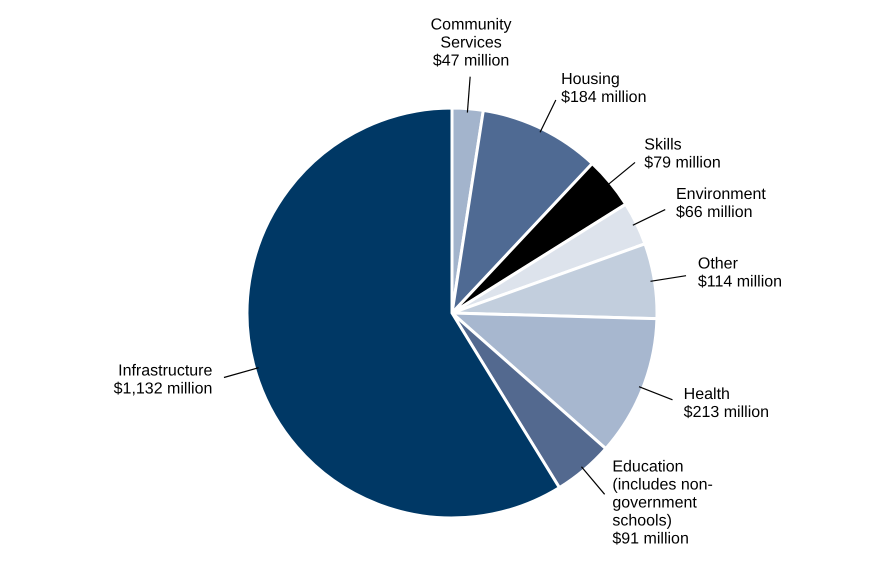 This screenshot has height=582, width=894. What do you see at coordinates (650, 539) in the screenshot?
I see `data-label: $91 million` at bounding box center [650, 539].